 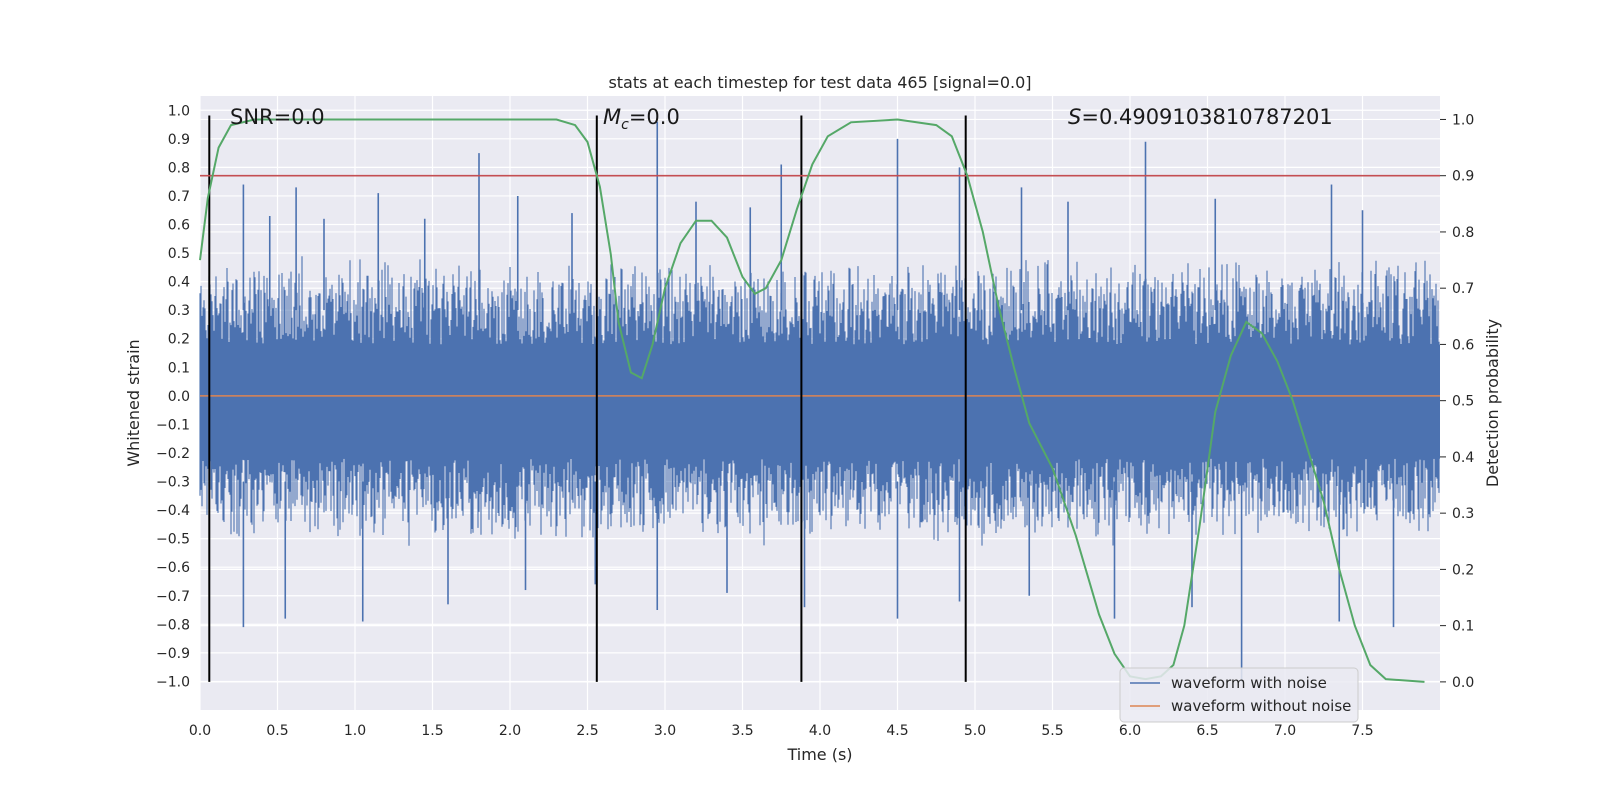 I want to click on x-tick-label: 4.0, so click(x=820, y=731).